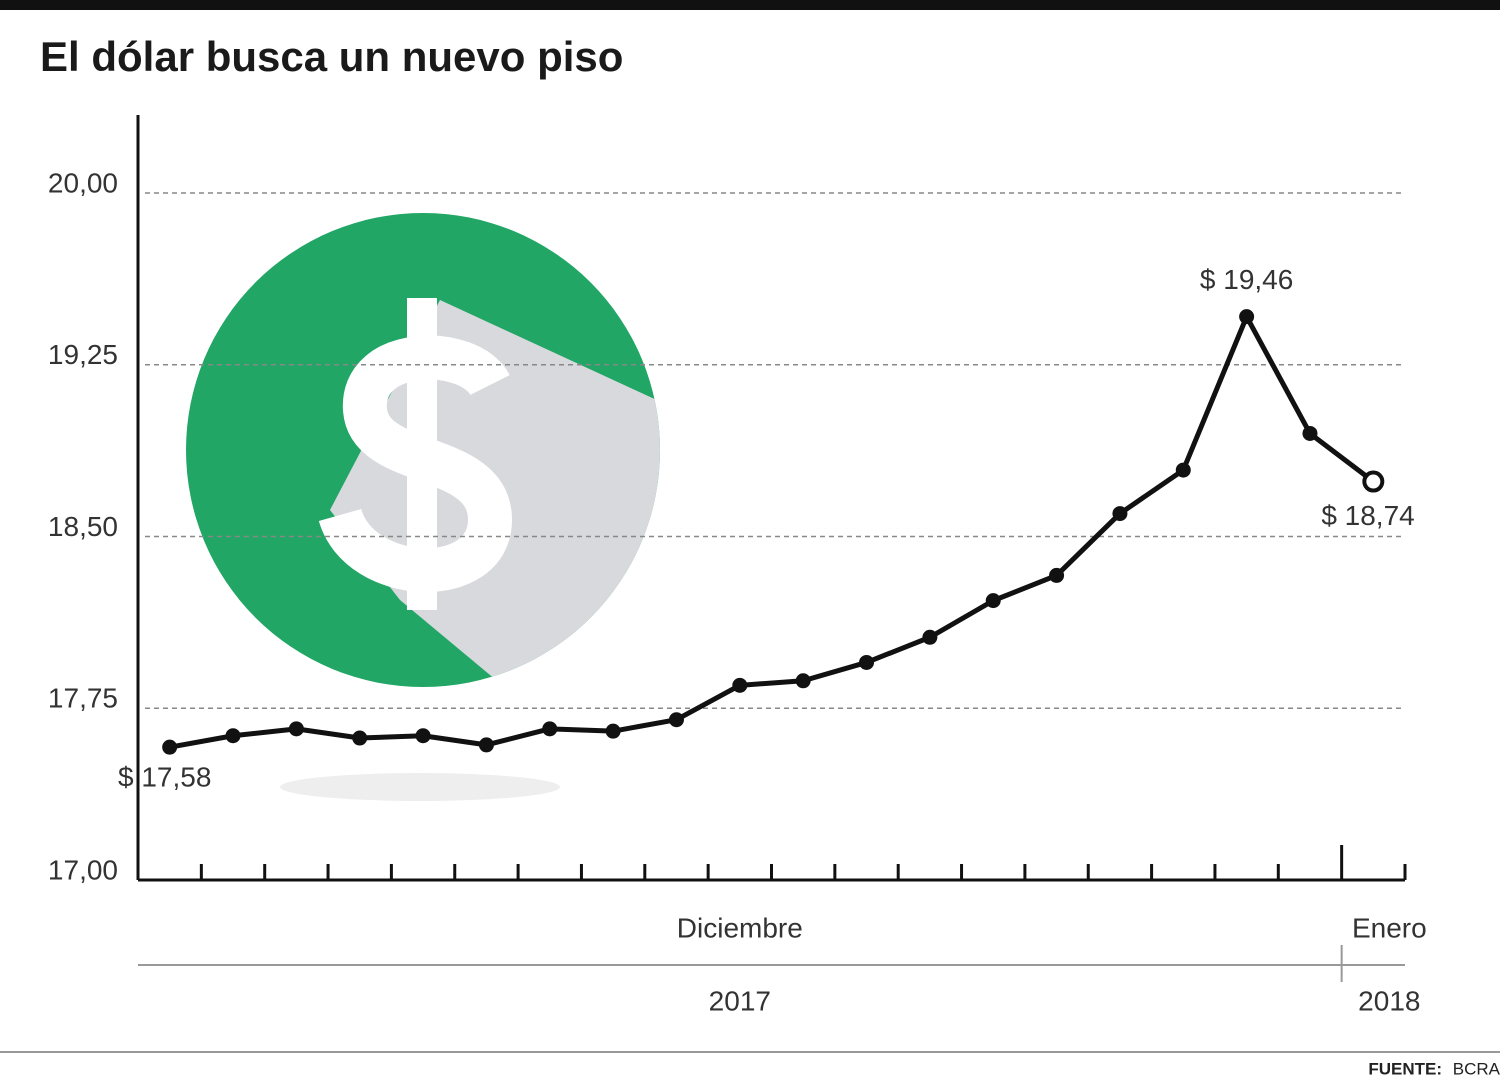 This screenshot has width=1500, height=1089. What do you see at coordinates (1389, 927) in the screenshot?
I see `month-label: Enero` at bounding box center [1389, 927].